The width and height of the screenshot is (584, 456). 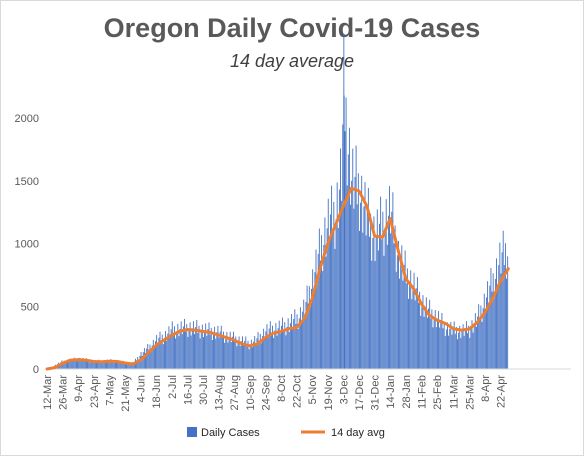 What do you see at coordinates (27, 244) in the screenshot?
I see `y-axis-ticks: 0 500 1000 1500 2000` at bounding box center [27, 244].